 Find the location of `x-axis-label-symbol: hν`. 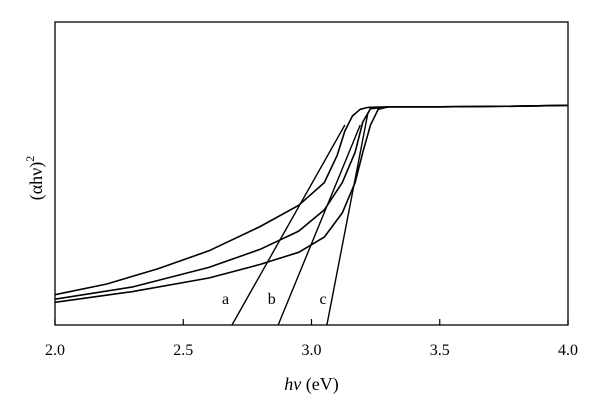

x-axis-label-symbol: hν is located at coordinates (292, 384).